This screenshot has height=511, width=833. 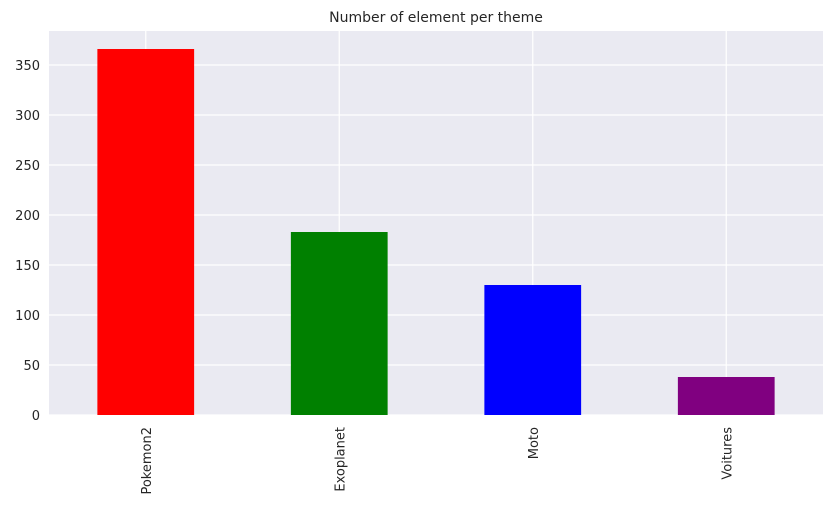 What do you see at coordinates (727, 453) in the screenshot?
I see `x-tick-label: Voitures` at bounding box center [727, 453].